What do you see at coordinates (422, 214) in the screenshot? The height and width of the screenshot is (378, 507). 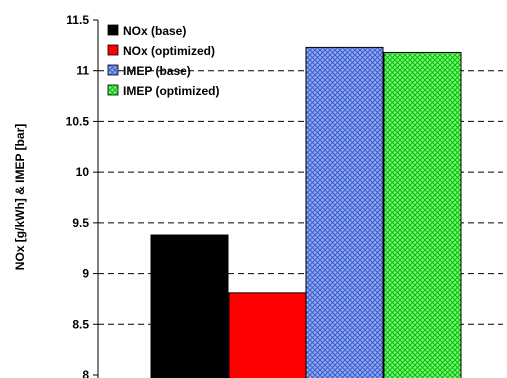 I see `bar-imep-optimized` at bounding box center [422, 214].